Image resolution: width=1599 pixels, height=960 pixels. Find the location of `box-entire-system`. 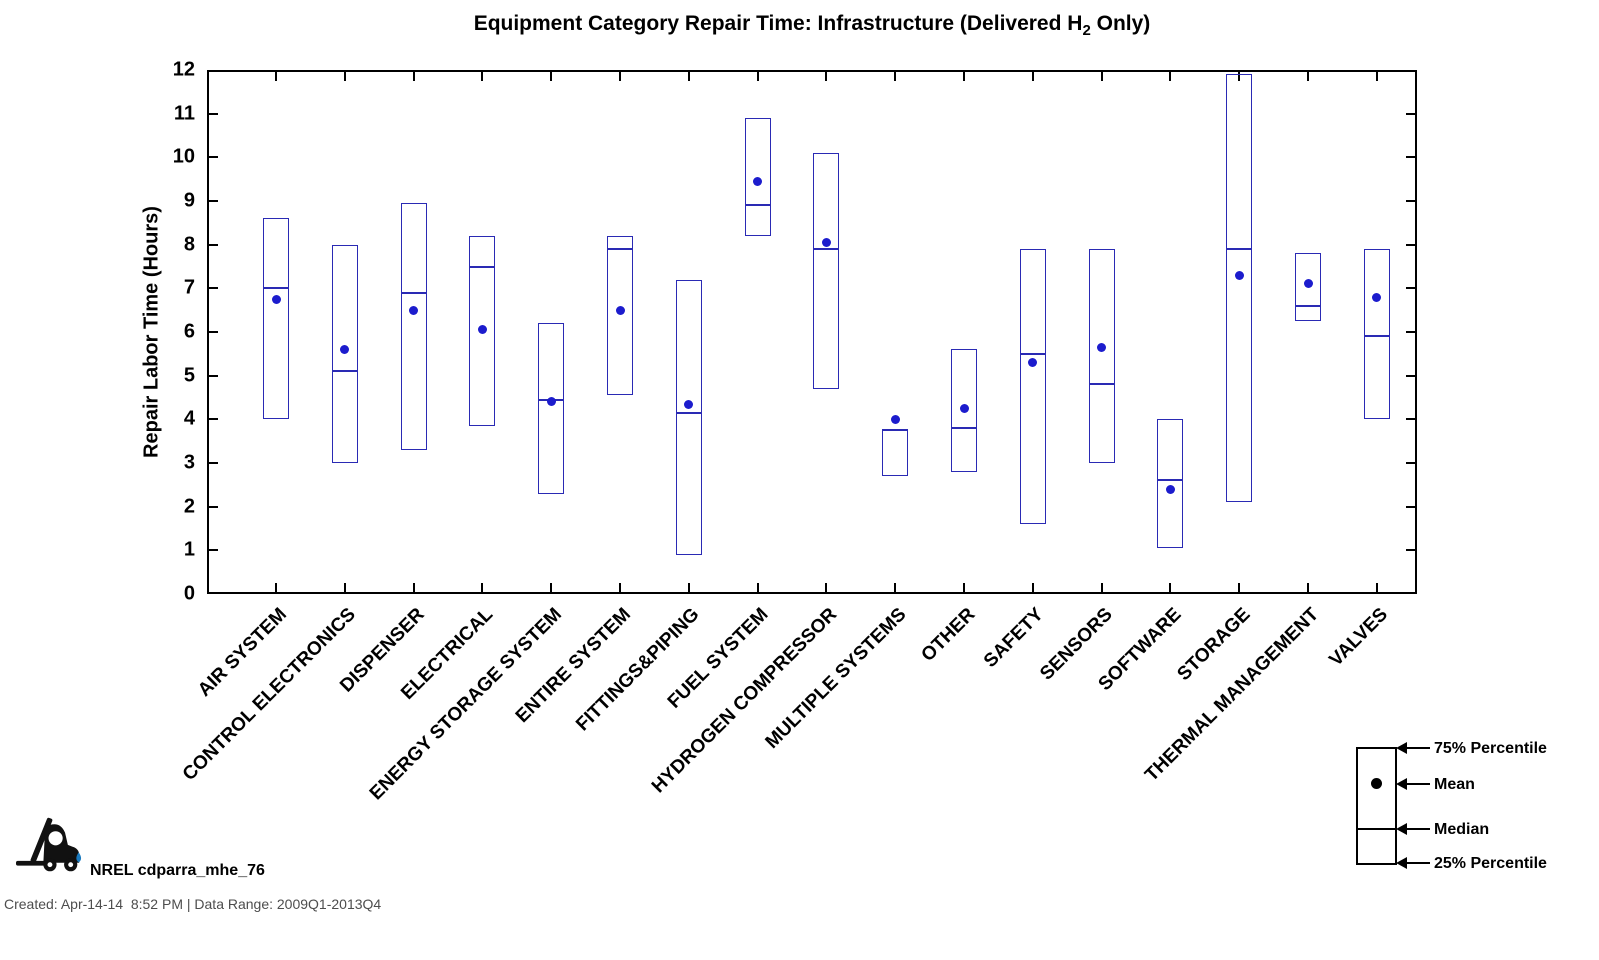

box-entire-system is located at coordinates (620, 315).